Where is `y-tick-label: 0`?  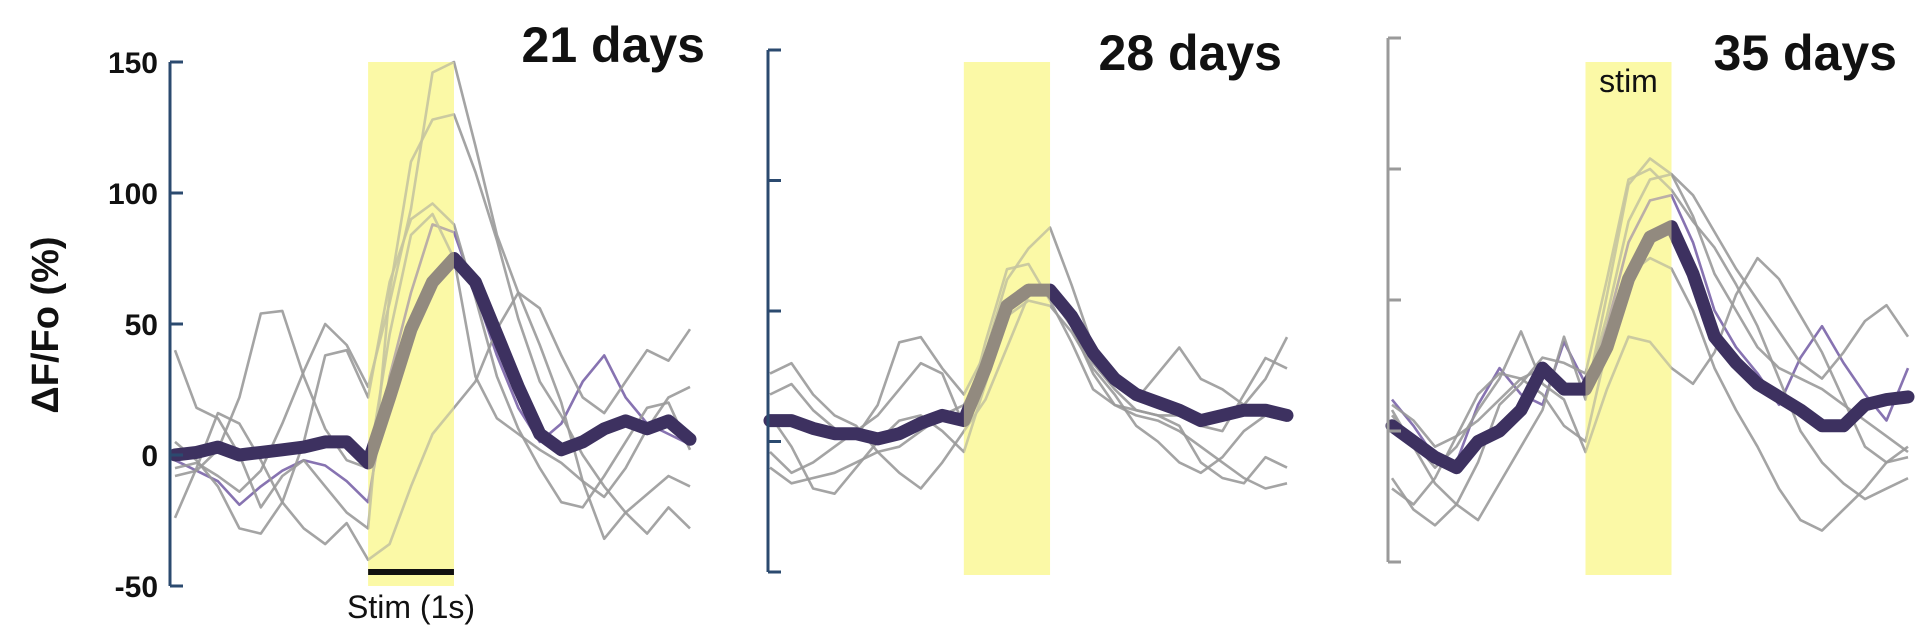 y-tick-label: 0 is located at coordinates (149, 456).